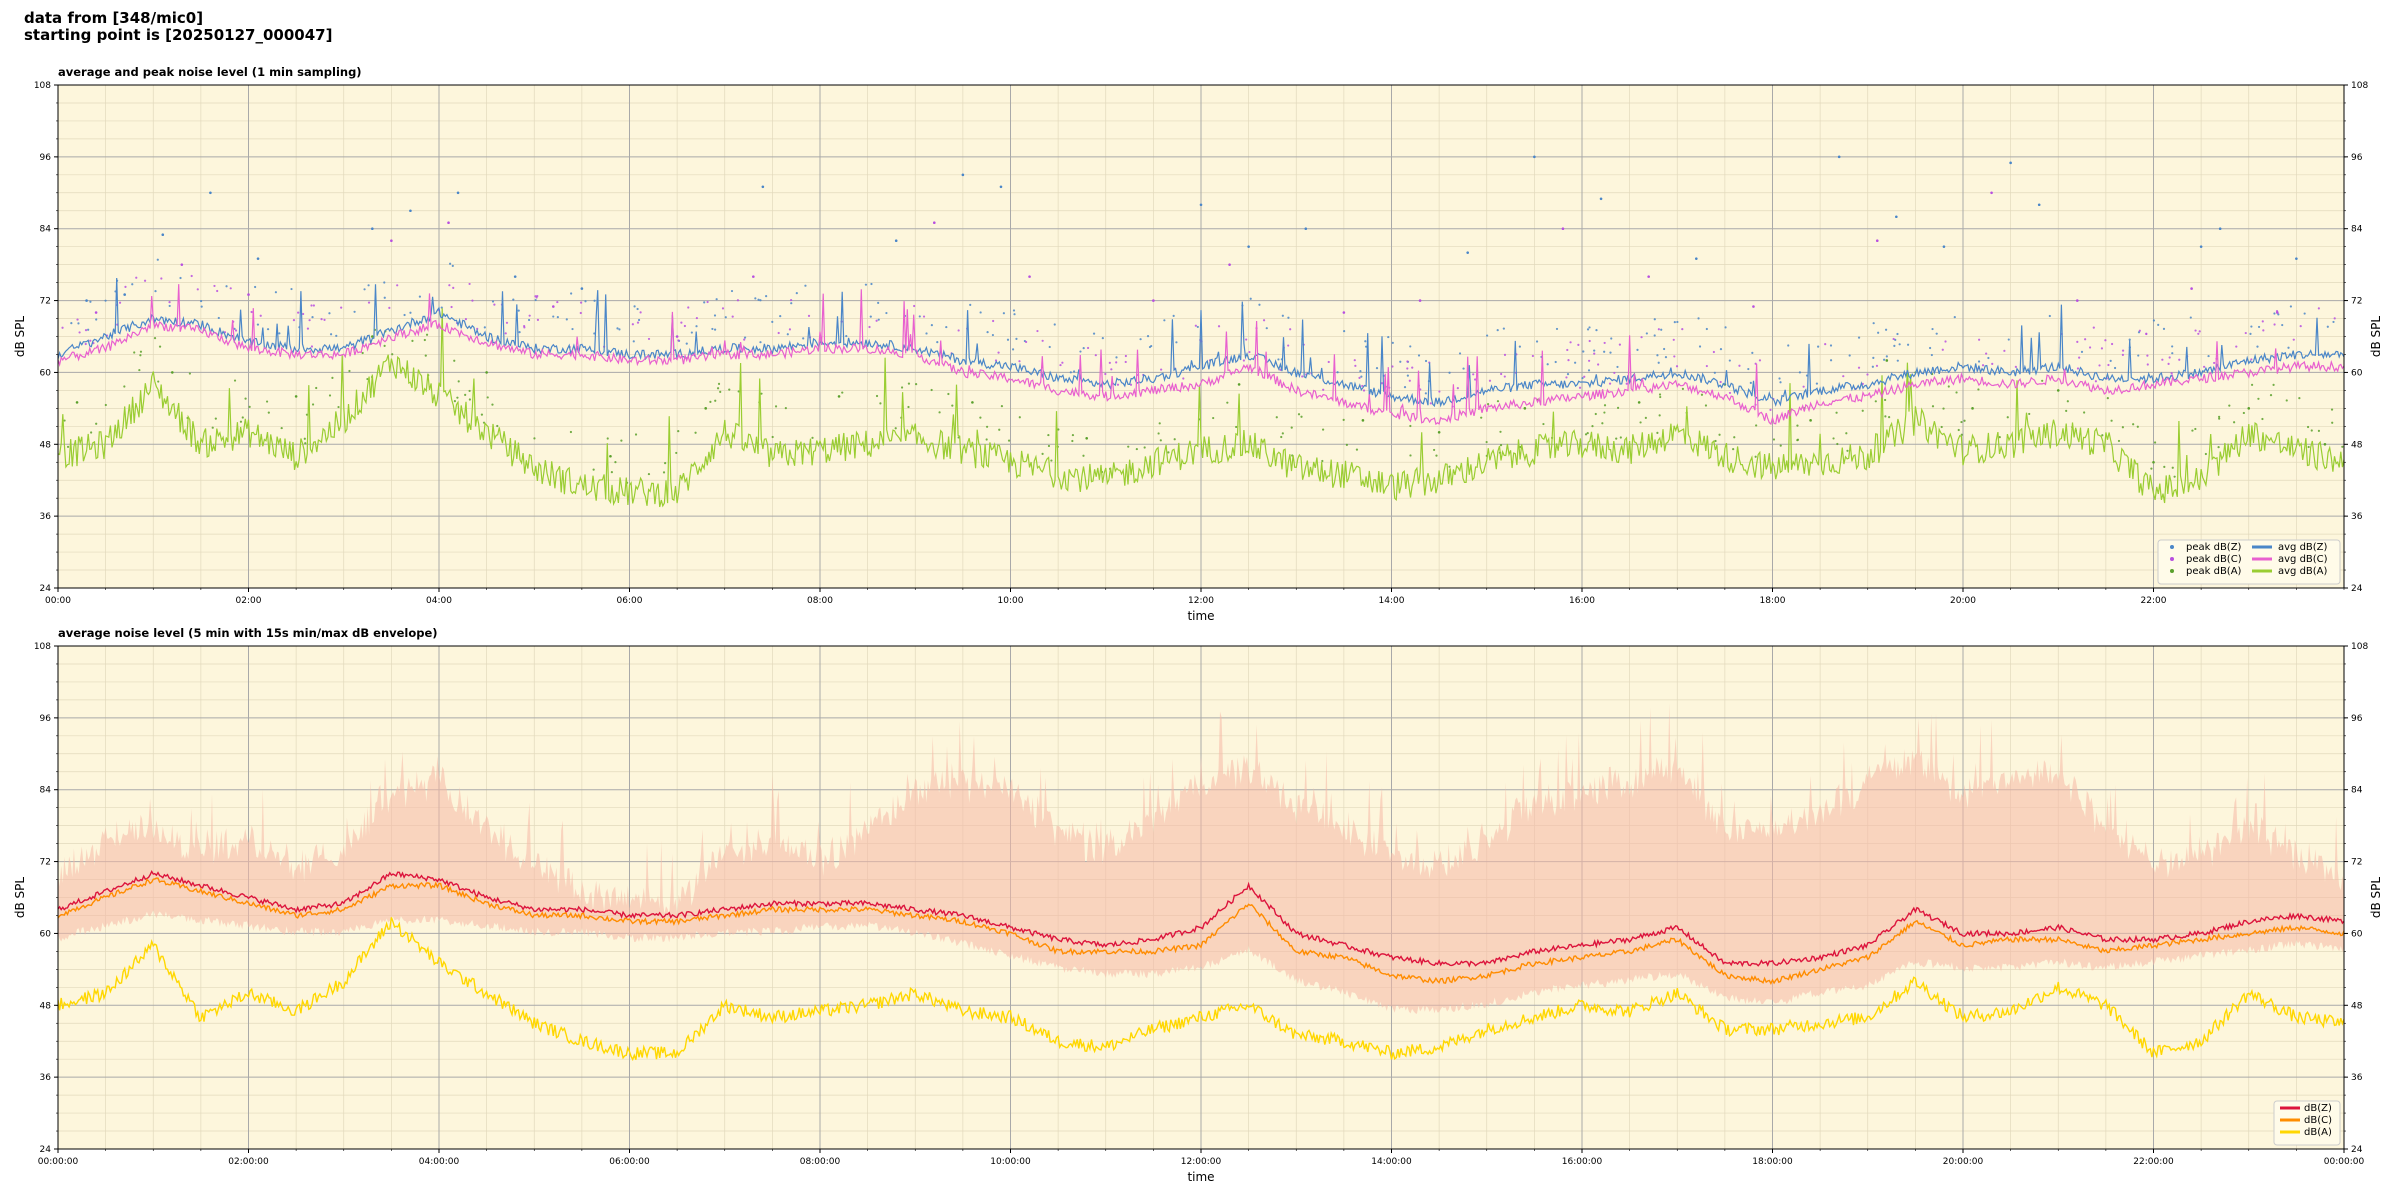 The width and height of the screenshot is (2400, 1200). Describe the element at coordinates (46, 1078) in the screenshot. I see `y-tick-label-left: 36` at that location.